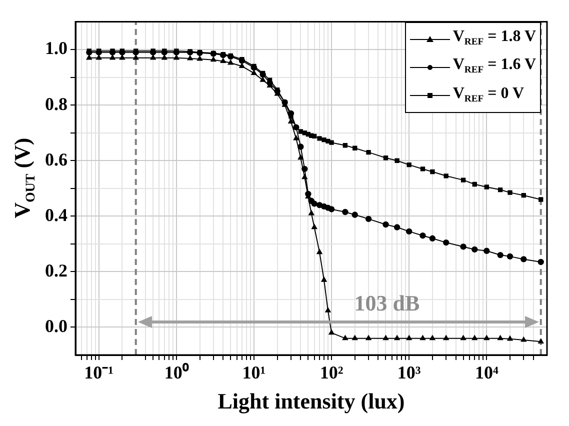 Image resolution: width=569 pixels, height=426 pixels. What do you see at coordinates (332, 372) in the screenshot?
I see `x-tick-label: 10²` at bounding box center [332, 372].